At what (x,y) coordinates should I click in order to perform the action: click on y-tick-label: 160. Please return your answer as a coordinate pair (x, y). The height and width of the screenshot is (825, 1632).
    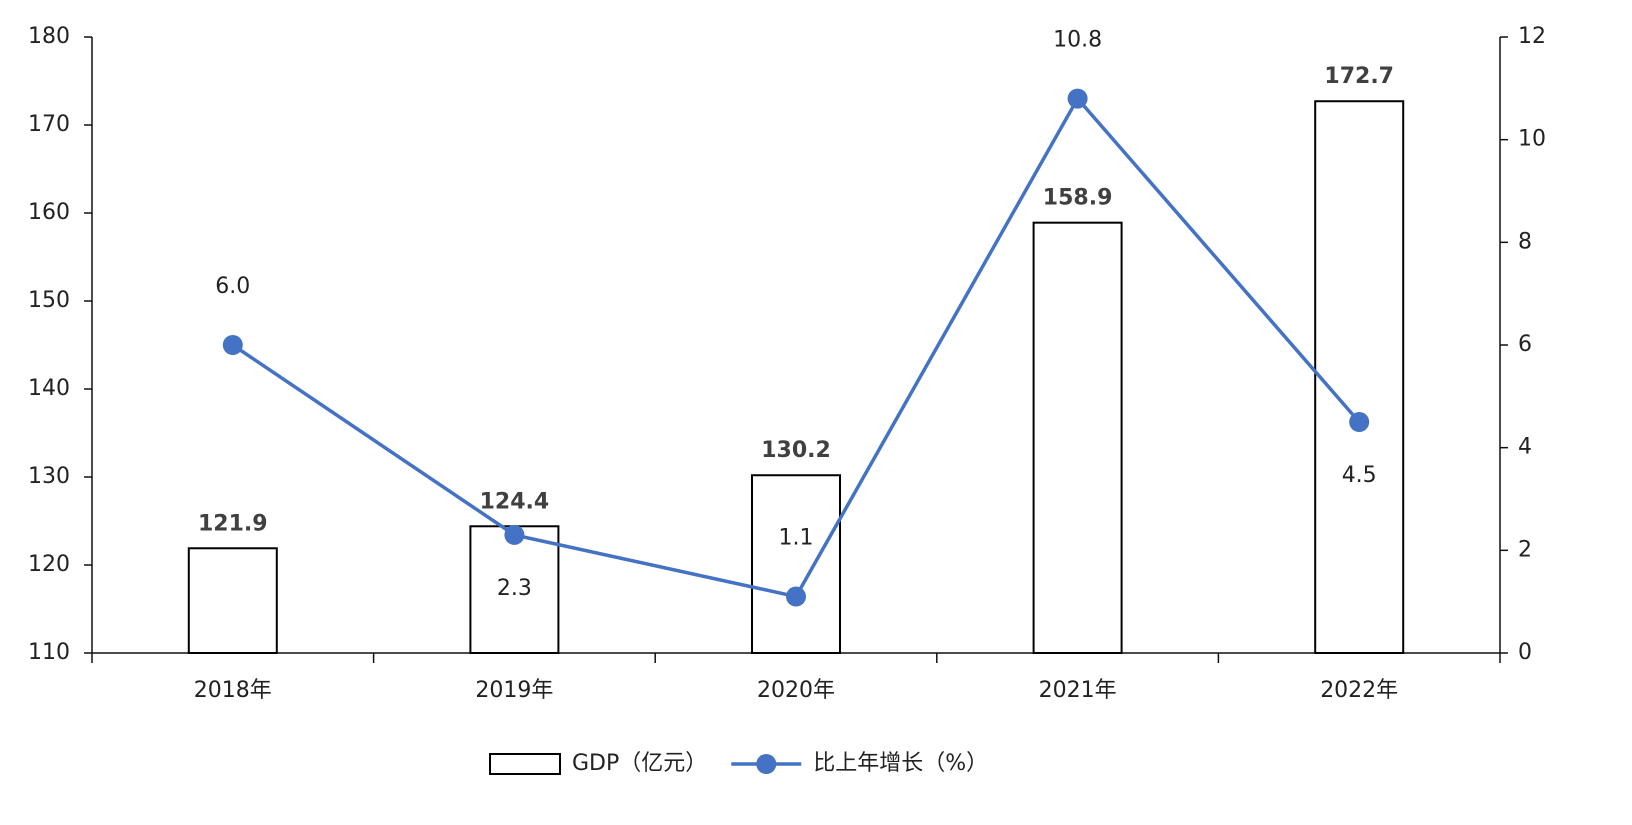
    Looking at the image, I should click on (49, 212).